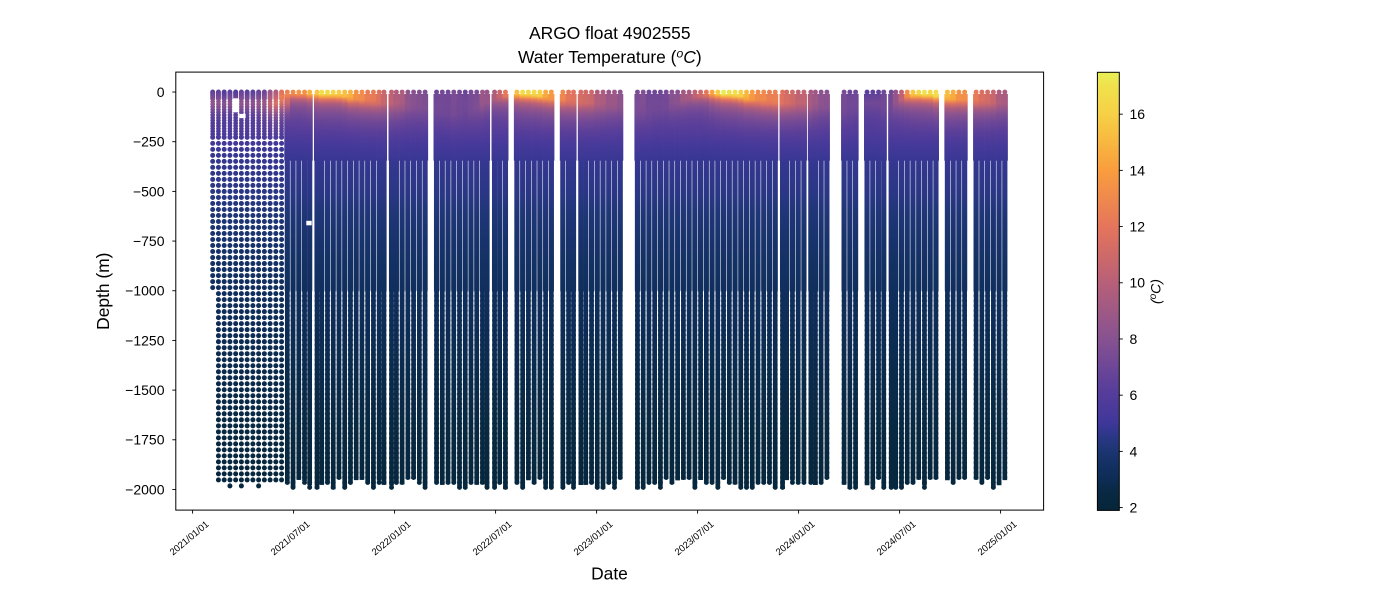  Describe the element at coordinates (103, 291) in the screenshot. I see `svg-text: Depth (m)` at that location.